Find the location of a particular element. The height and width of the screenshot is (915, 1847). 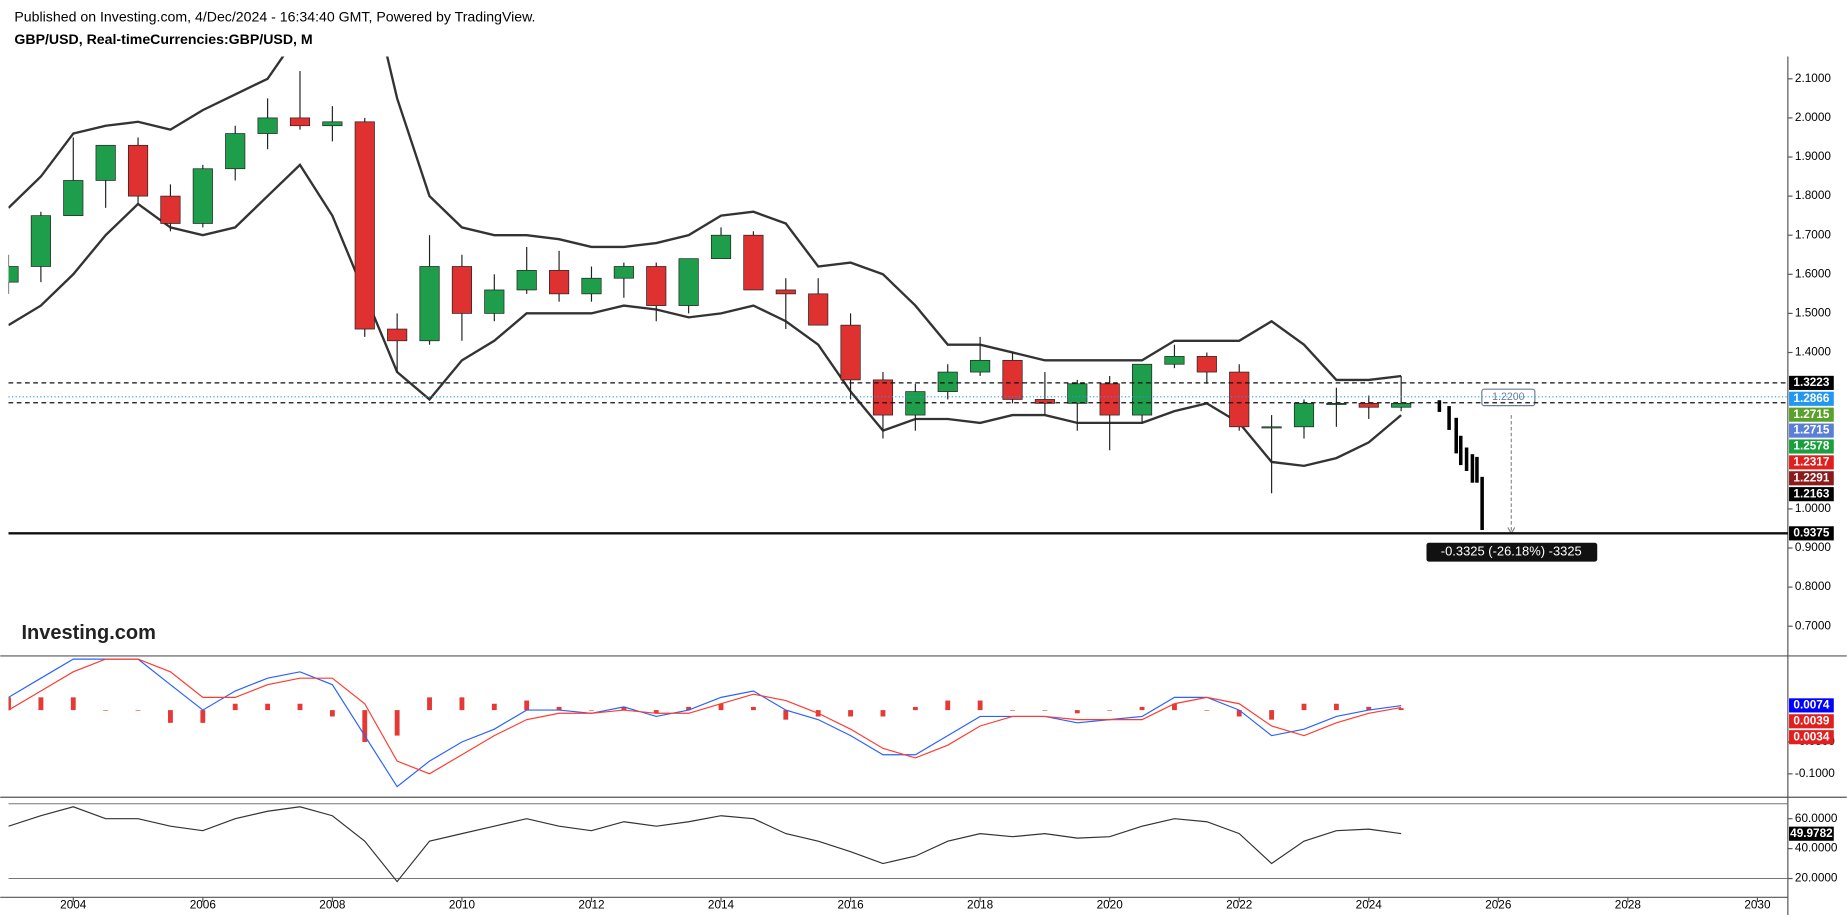

price-tag-label: 1.2866 is located at coordinates (1811, 398).